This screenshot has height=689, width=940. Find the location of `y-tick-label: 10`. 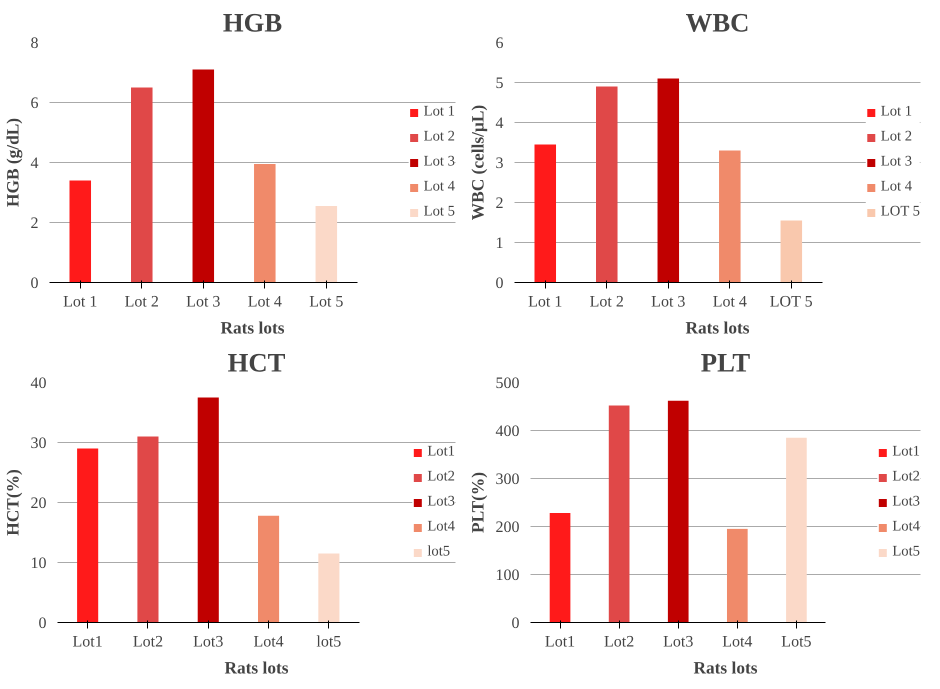

y-tick-label: 10 is located at coordinates (38, 563).